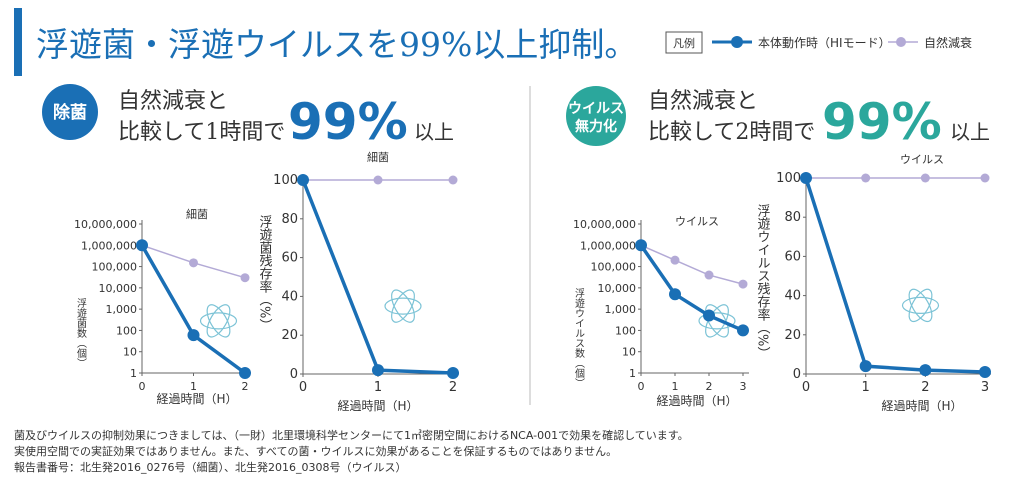 The height and width of the screenshot is (489, 1024). What do you see at coordinates (696, 401) in the screenshot?
I see `x-axis-label: 経過時間（H）` at bounding box center [696, 401].